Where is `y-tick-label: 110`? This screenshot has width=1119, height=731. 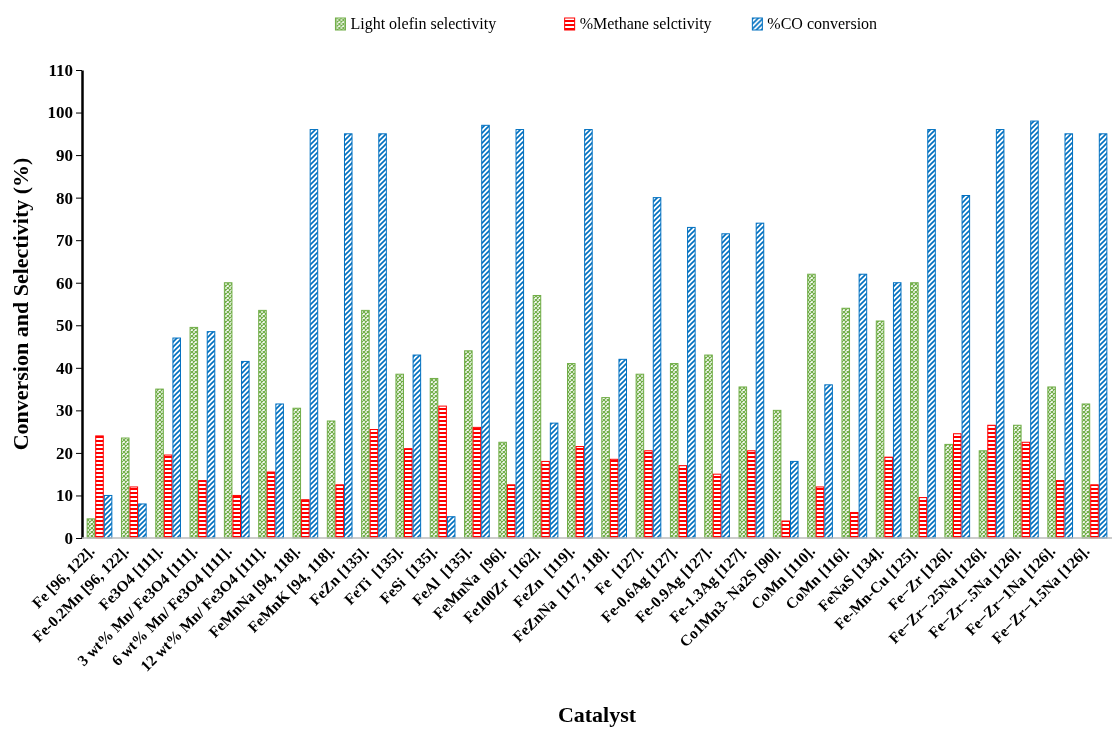
y-tick-label: 110 is located at coordinates (60, 70).